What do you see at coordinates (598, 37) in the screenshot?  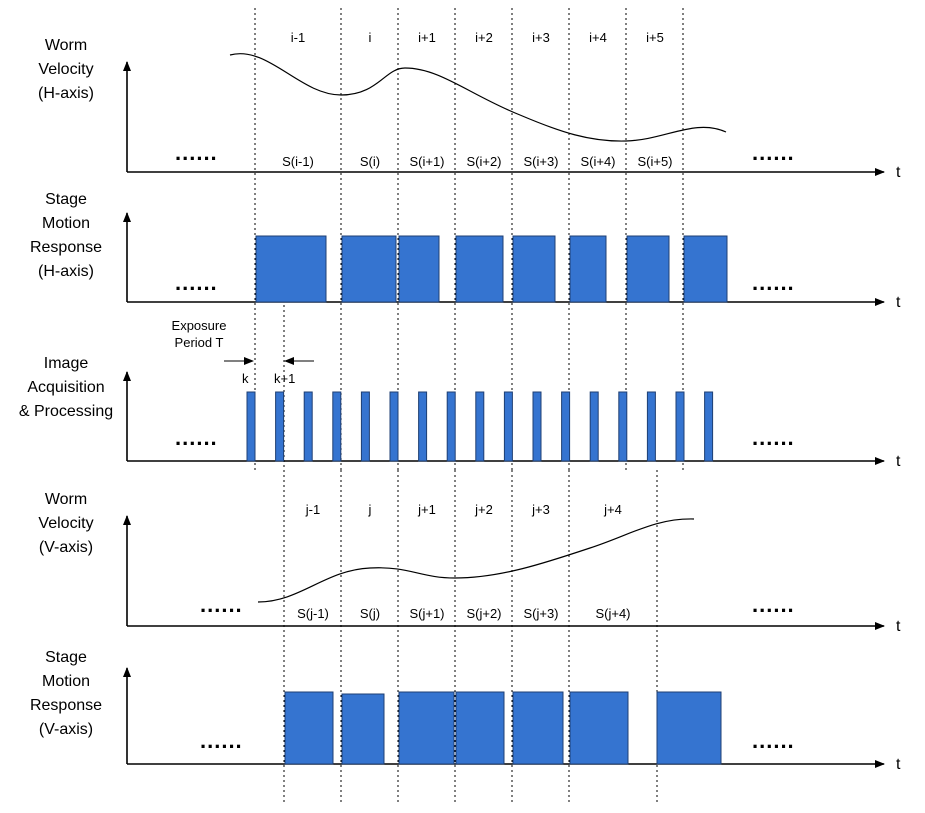 I see `segment-label: i+4` at bounding box center [598, 37].